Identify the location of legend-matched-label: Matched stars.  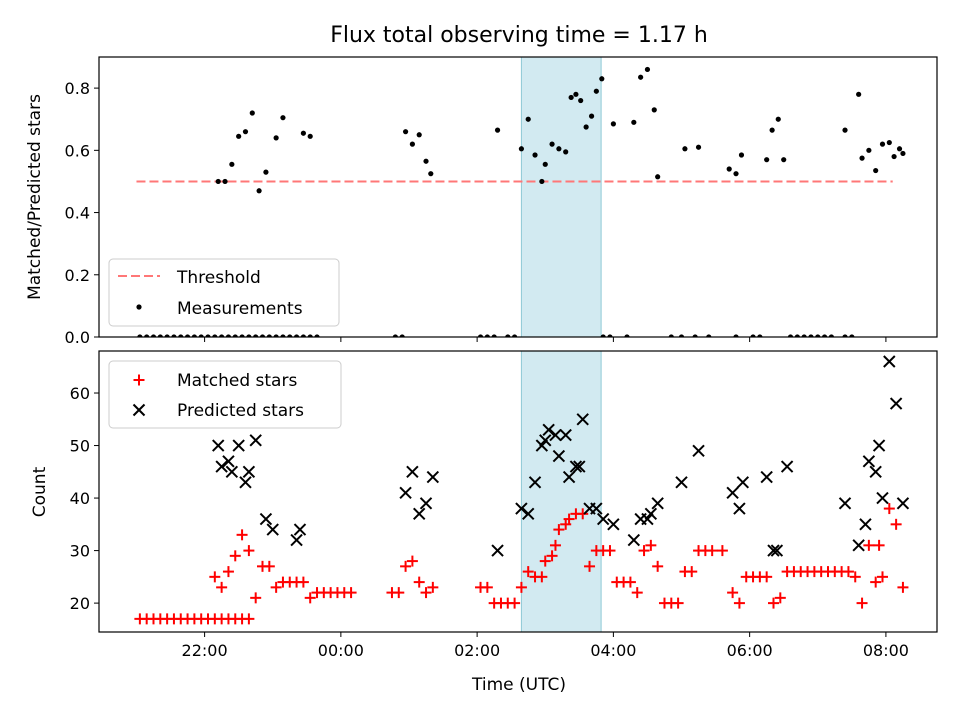
(237, 381).